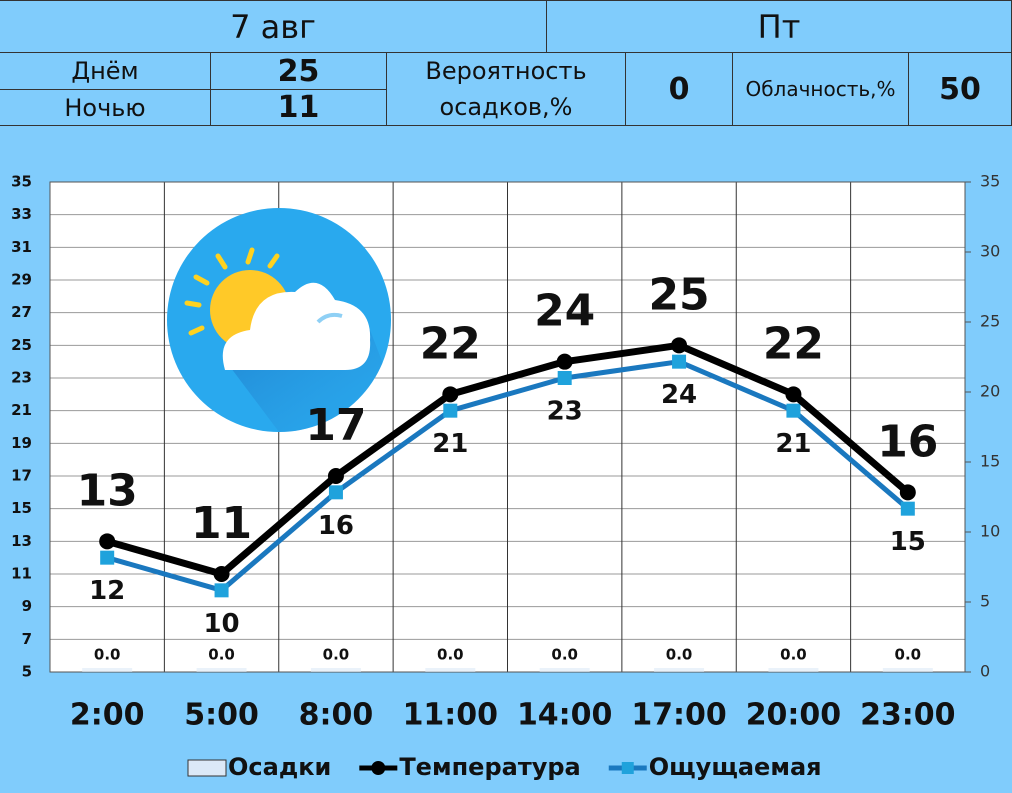 Image resolution: width=1012 pixels, height=793 pixels. What do you see at coordinates (990, 461) in the screenshot?
I see `y2-tick-label: 15` at bounding box center [990, 461].